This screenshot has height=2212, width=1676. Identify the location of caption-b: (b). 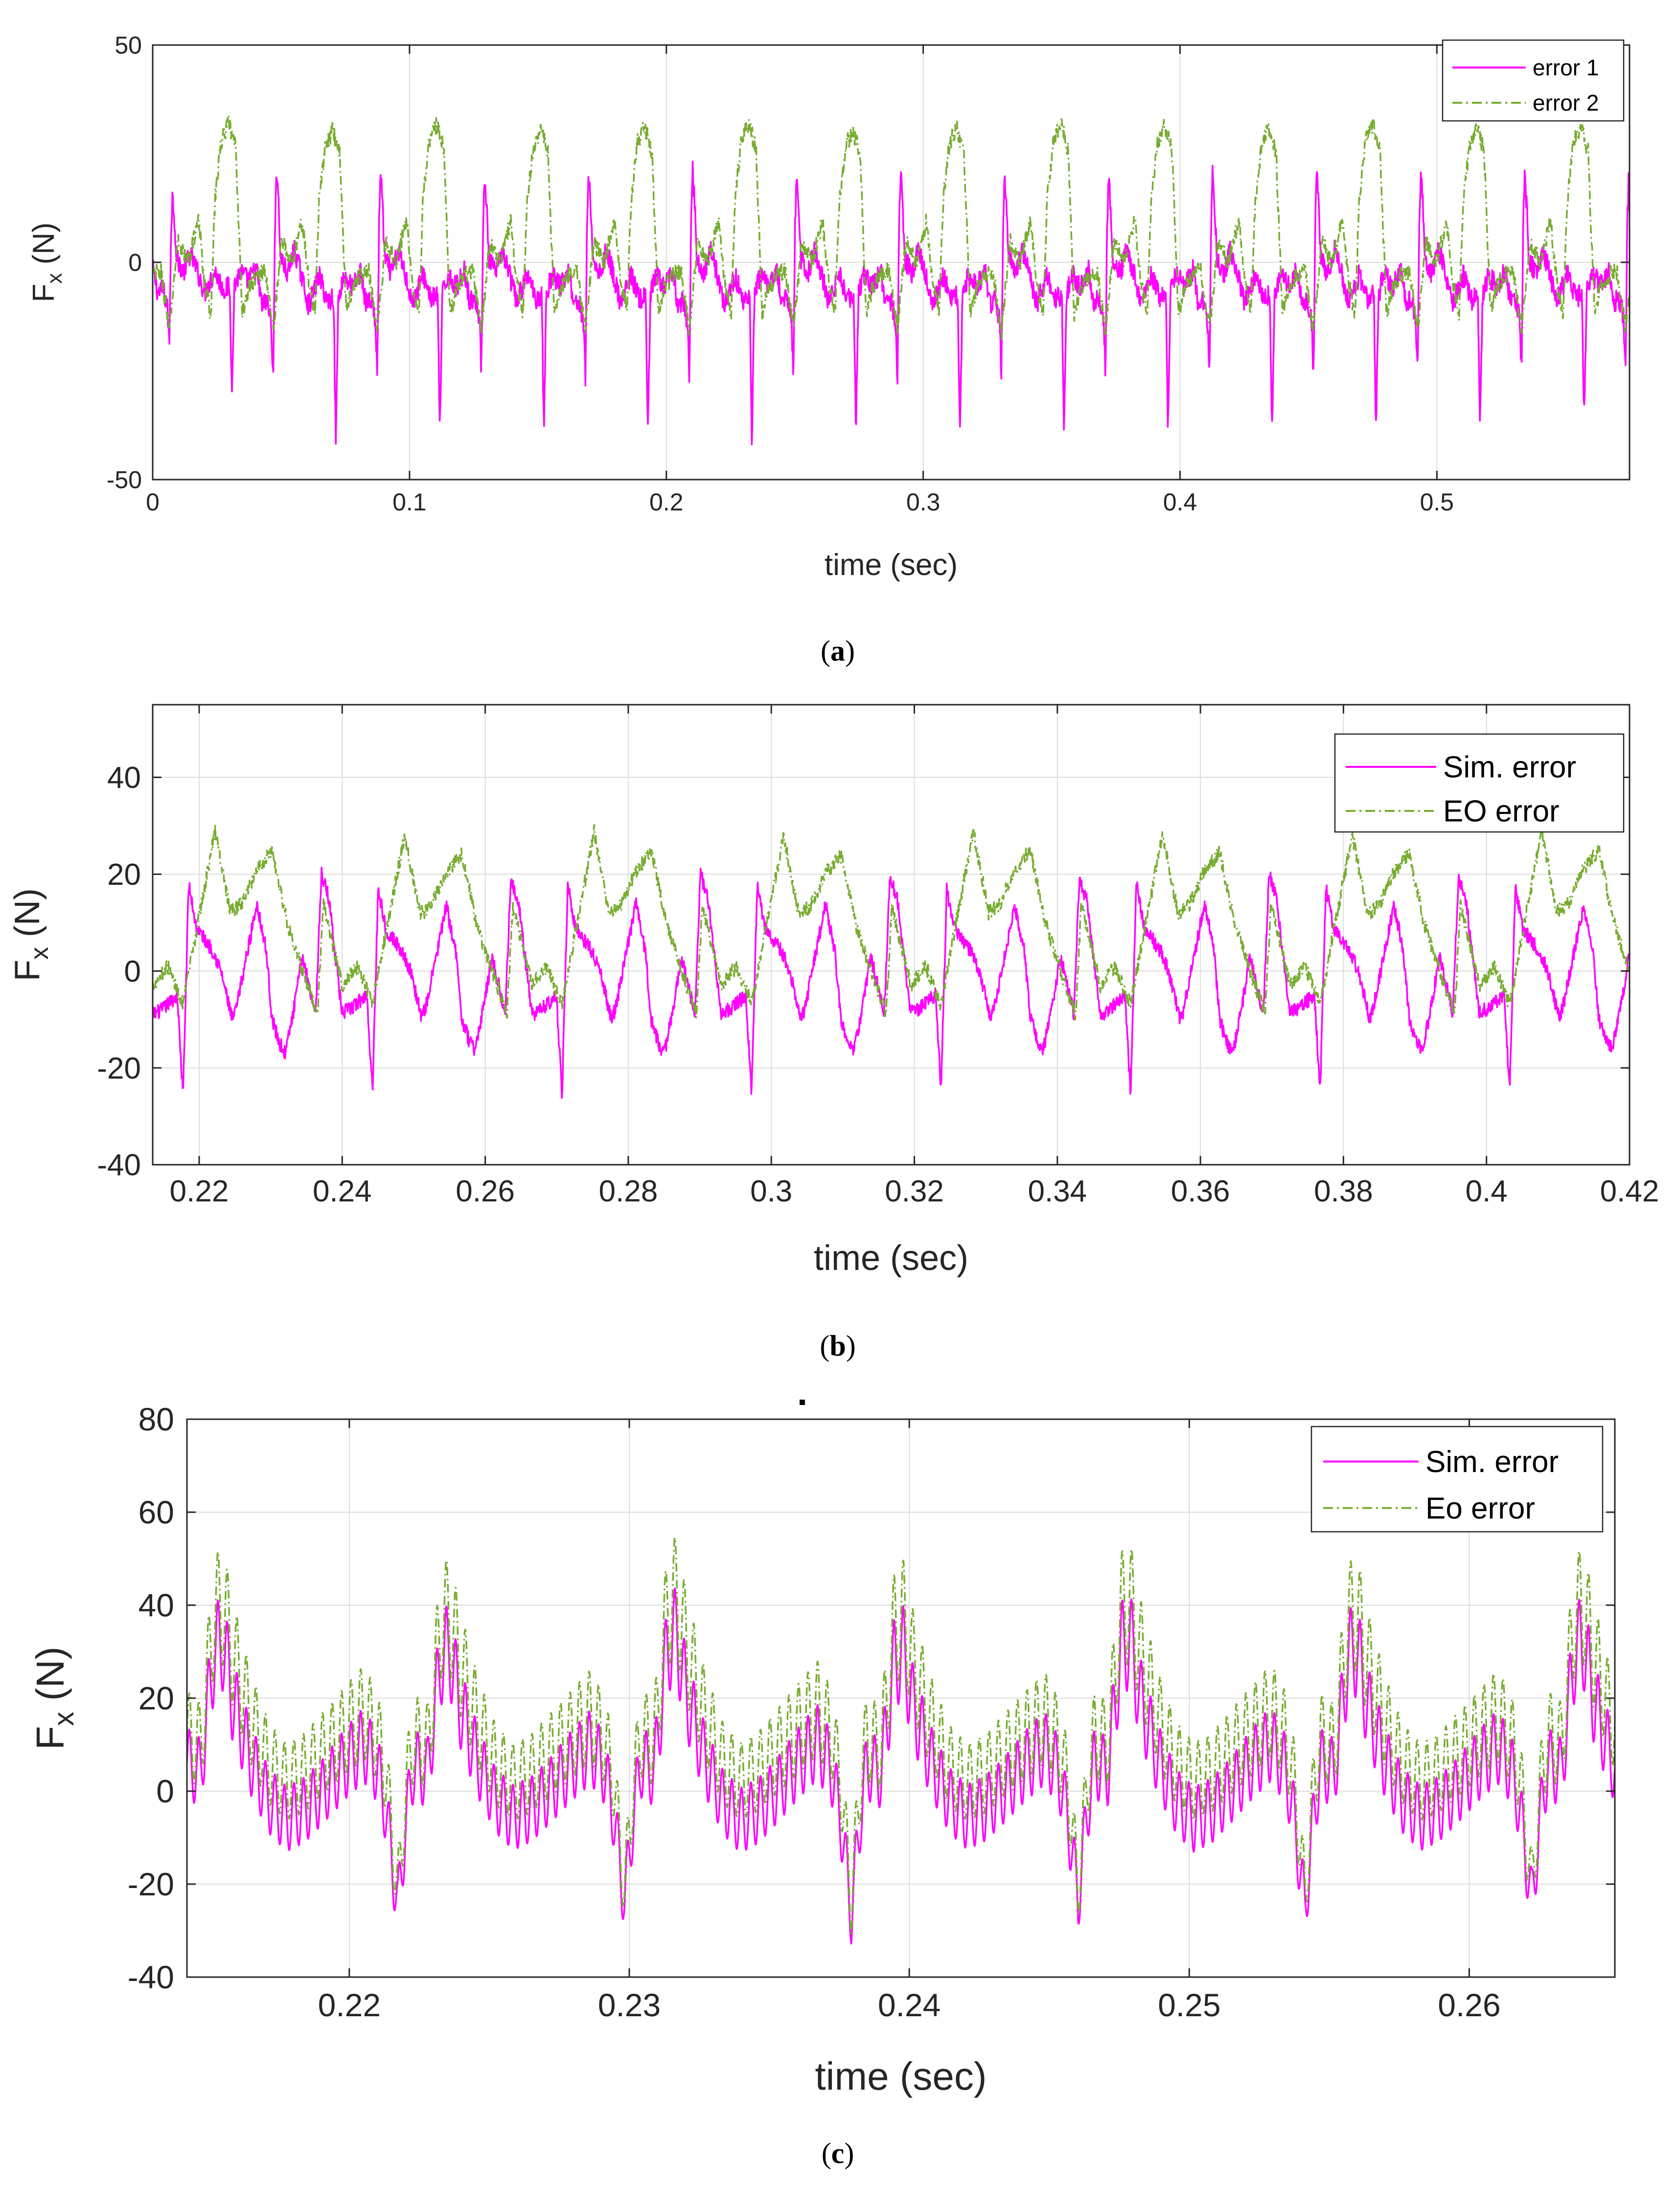
(838, 1346).